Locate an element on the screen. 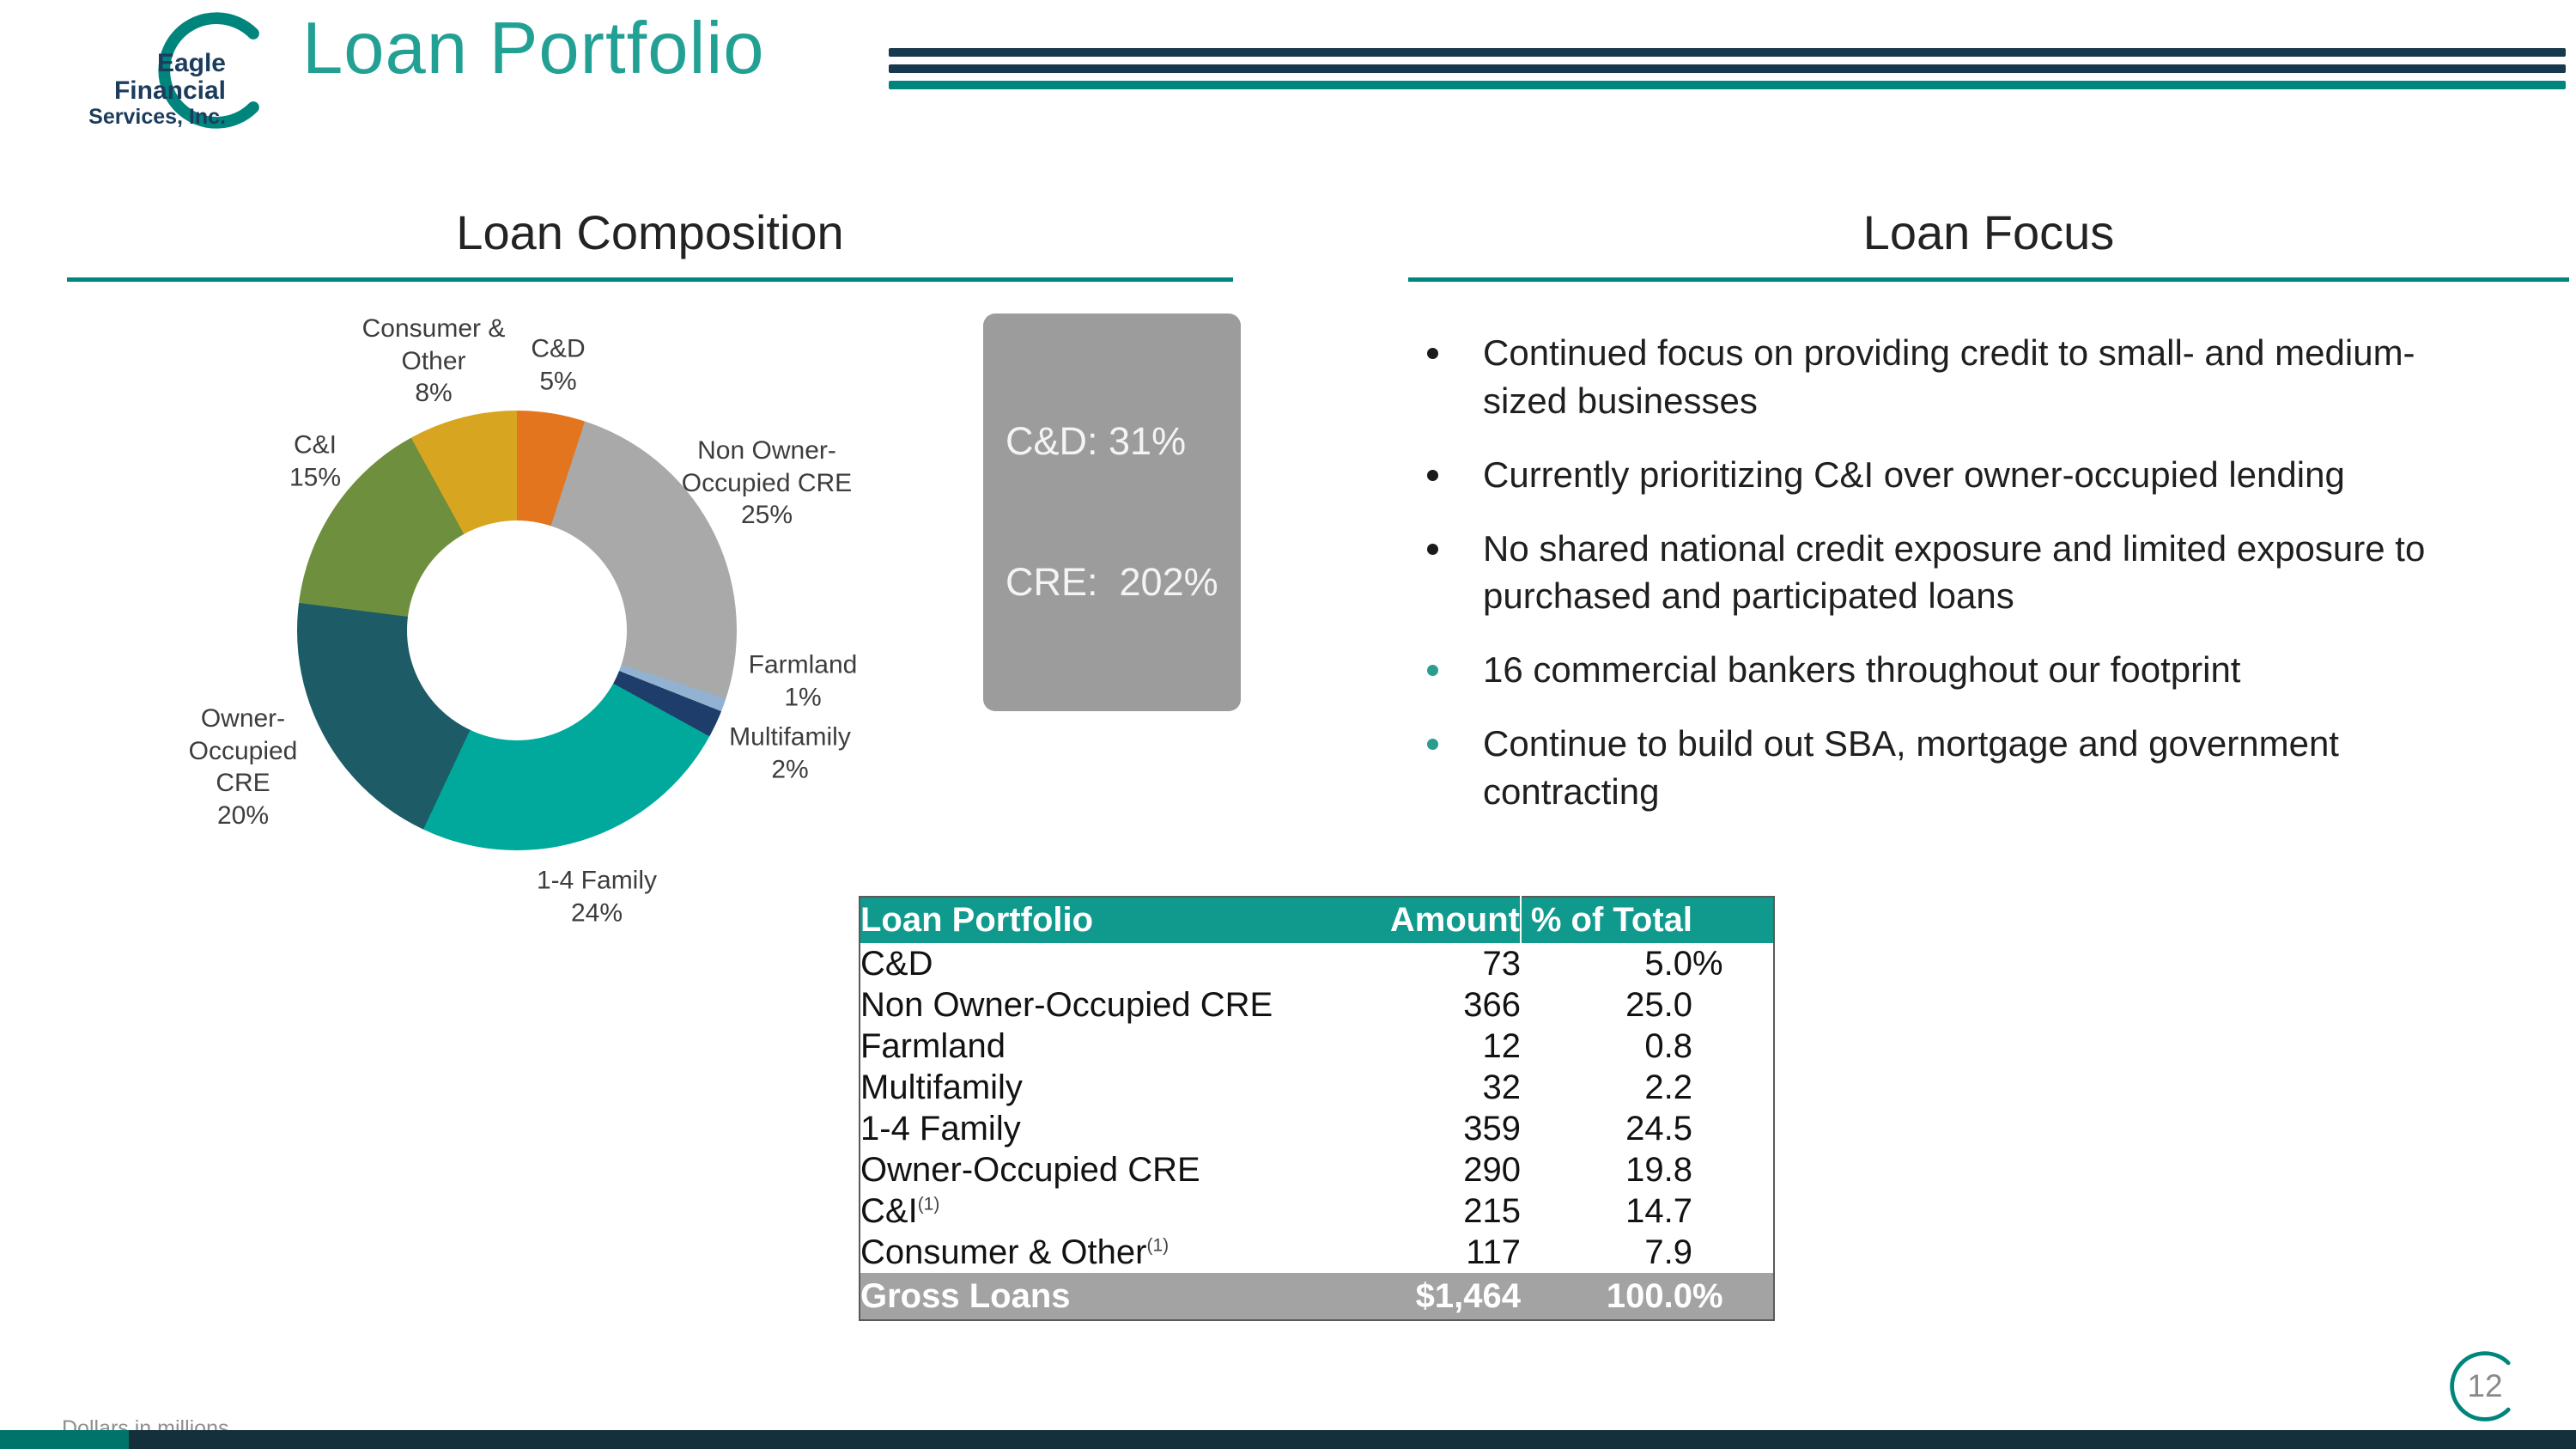 This screenshot has height=1449, width=2576. chart-label-consumer-other: Consumer & Other 8% is located at coordinates (433, 361).